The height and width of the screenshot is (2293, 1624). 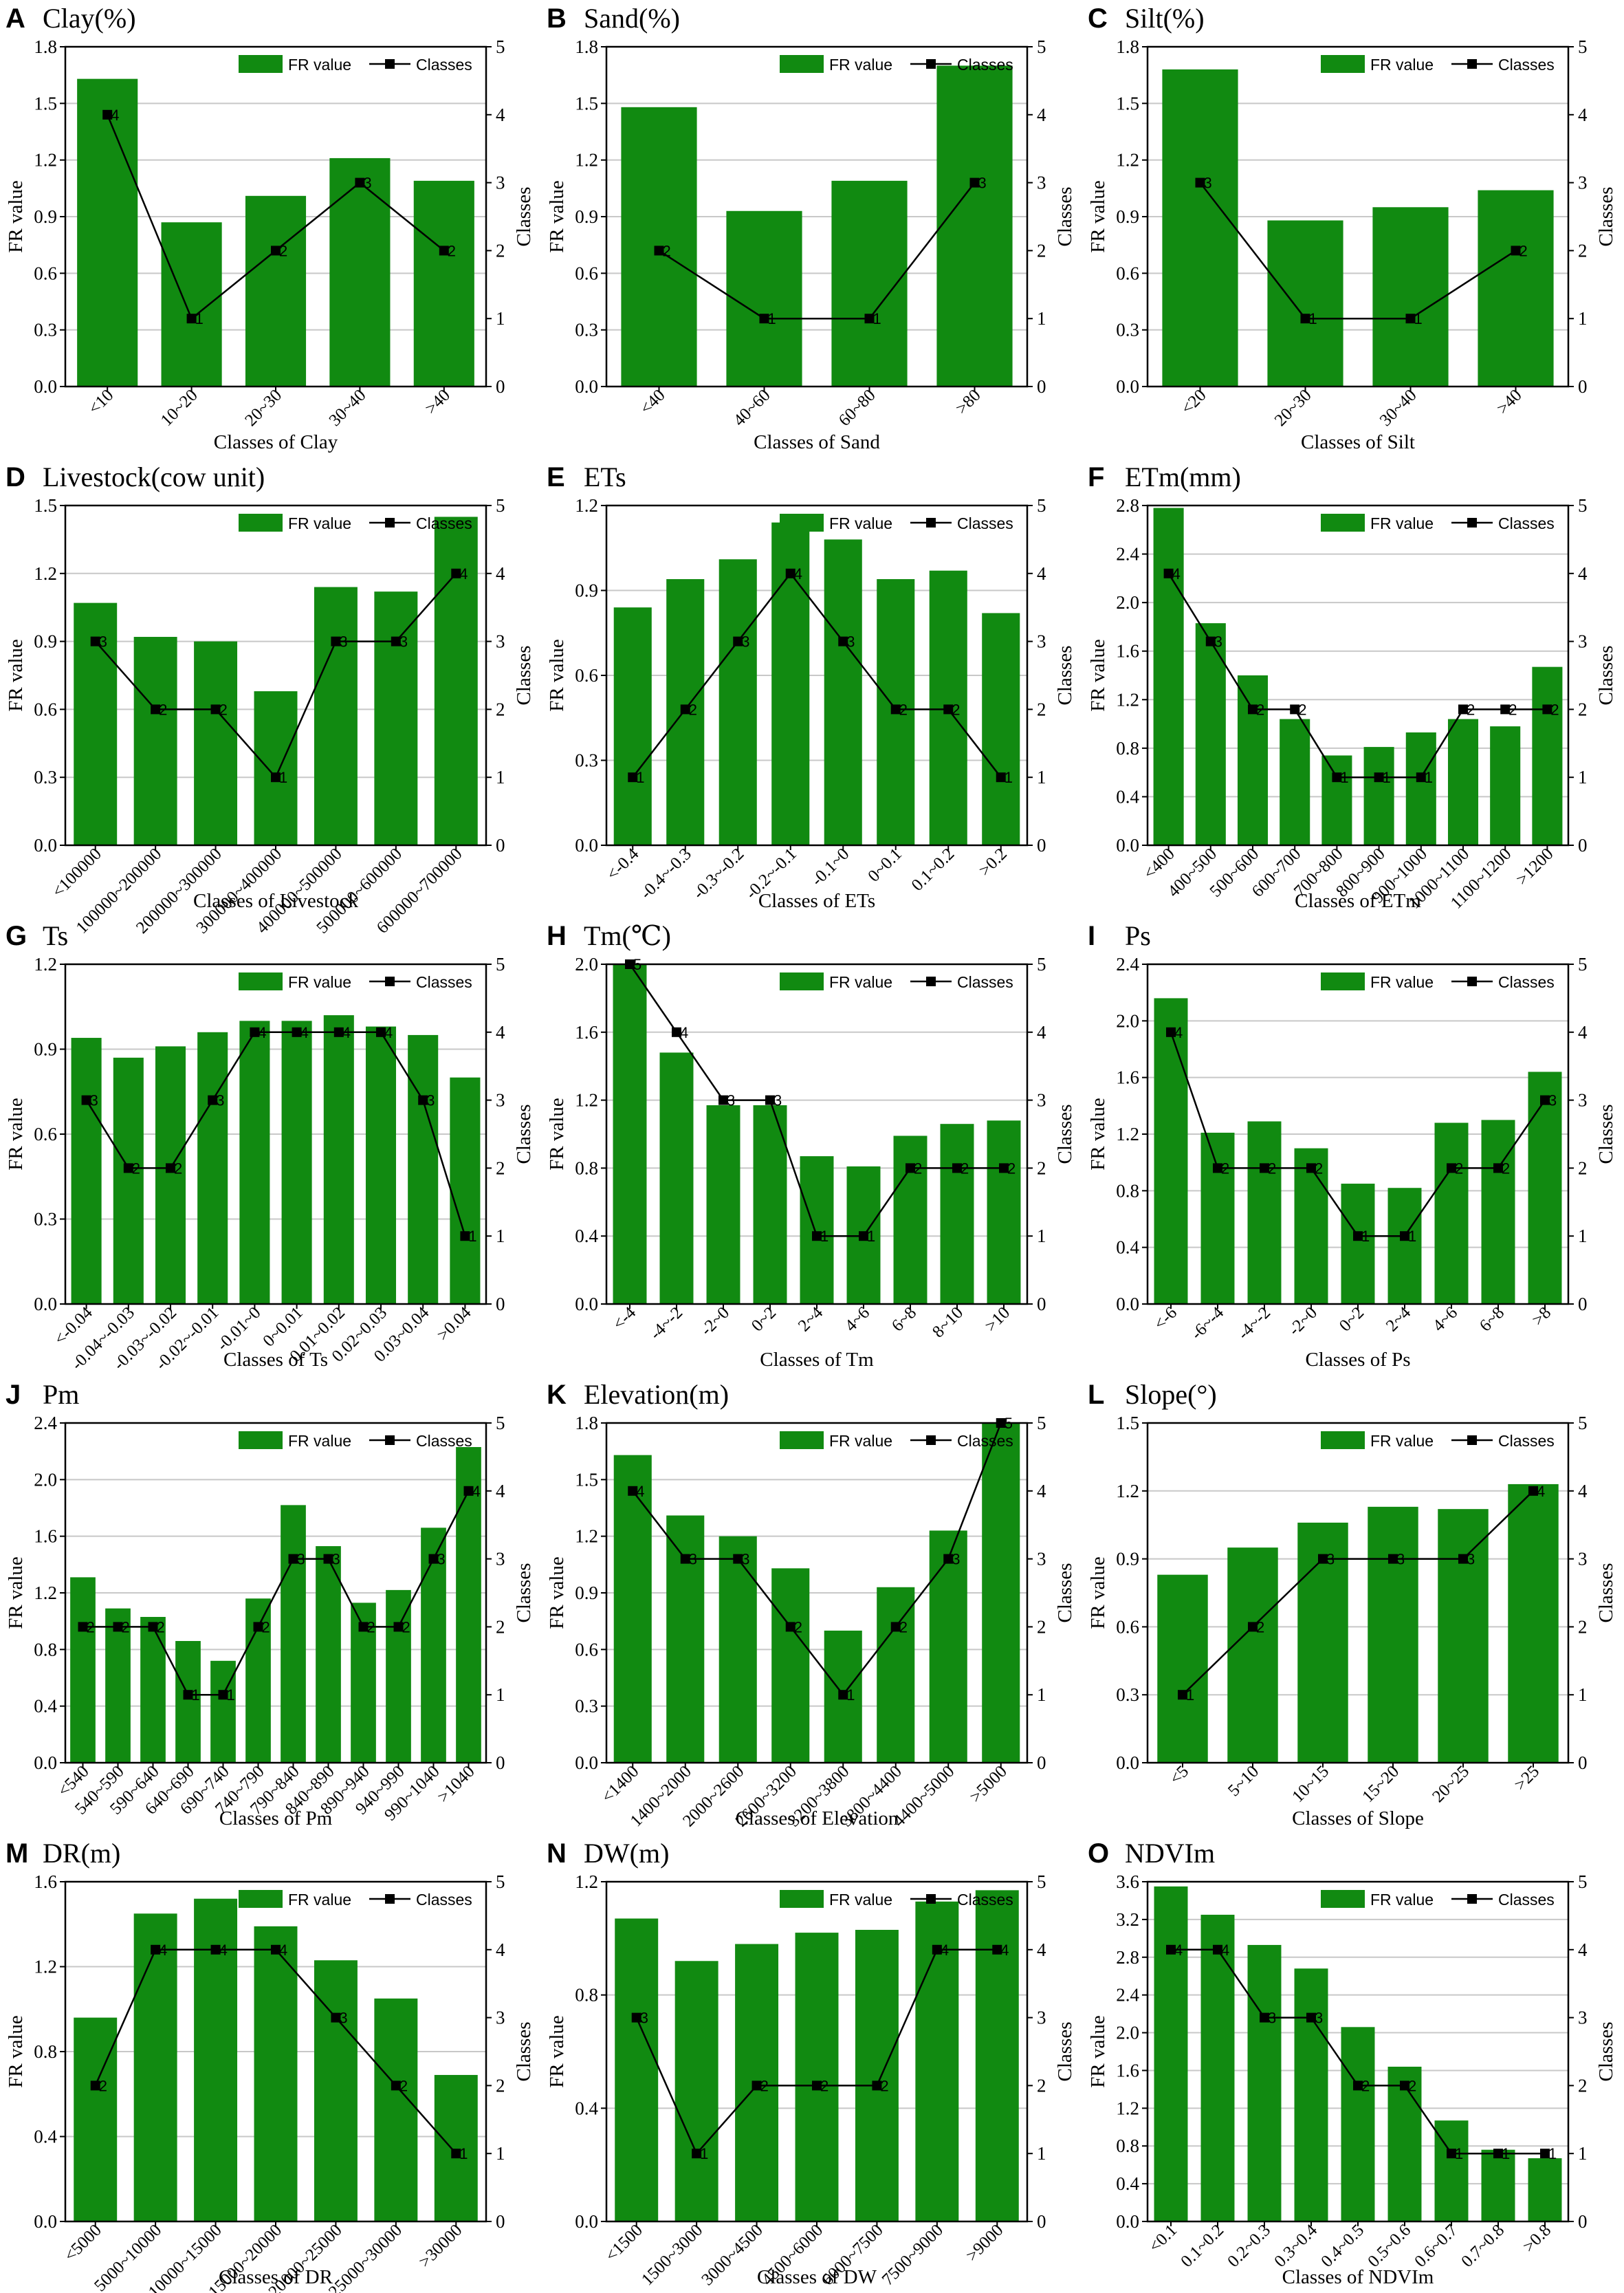 What do you see at coordinates (1296, 2246) in the screenshot?
I see `x-tick-label: 0.3~0.4` at bounding box center [1296, 2246].